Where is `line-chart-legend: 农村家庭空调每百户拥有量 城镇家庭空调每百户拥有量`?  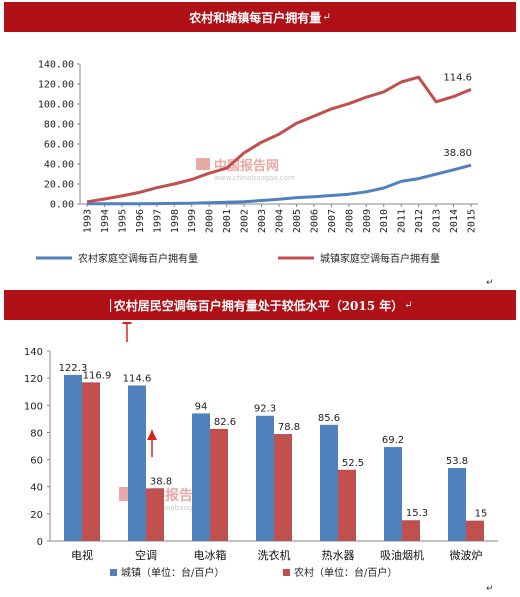 line-chart-legend: 农村家庭空调每百户拥有量 城镇家庭空调每百户拥有量 is located at coordinates (238, 258).